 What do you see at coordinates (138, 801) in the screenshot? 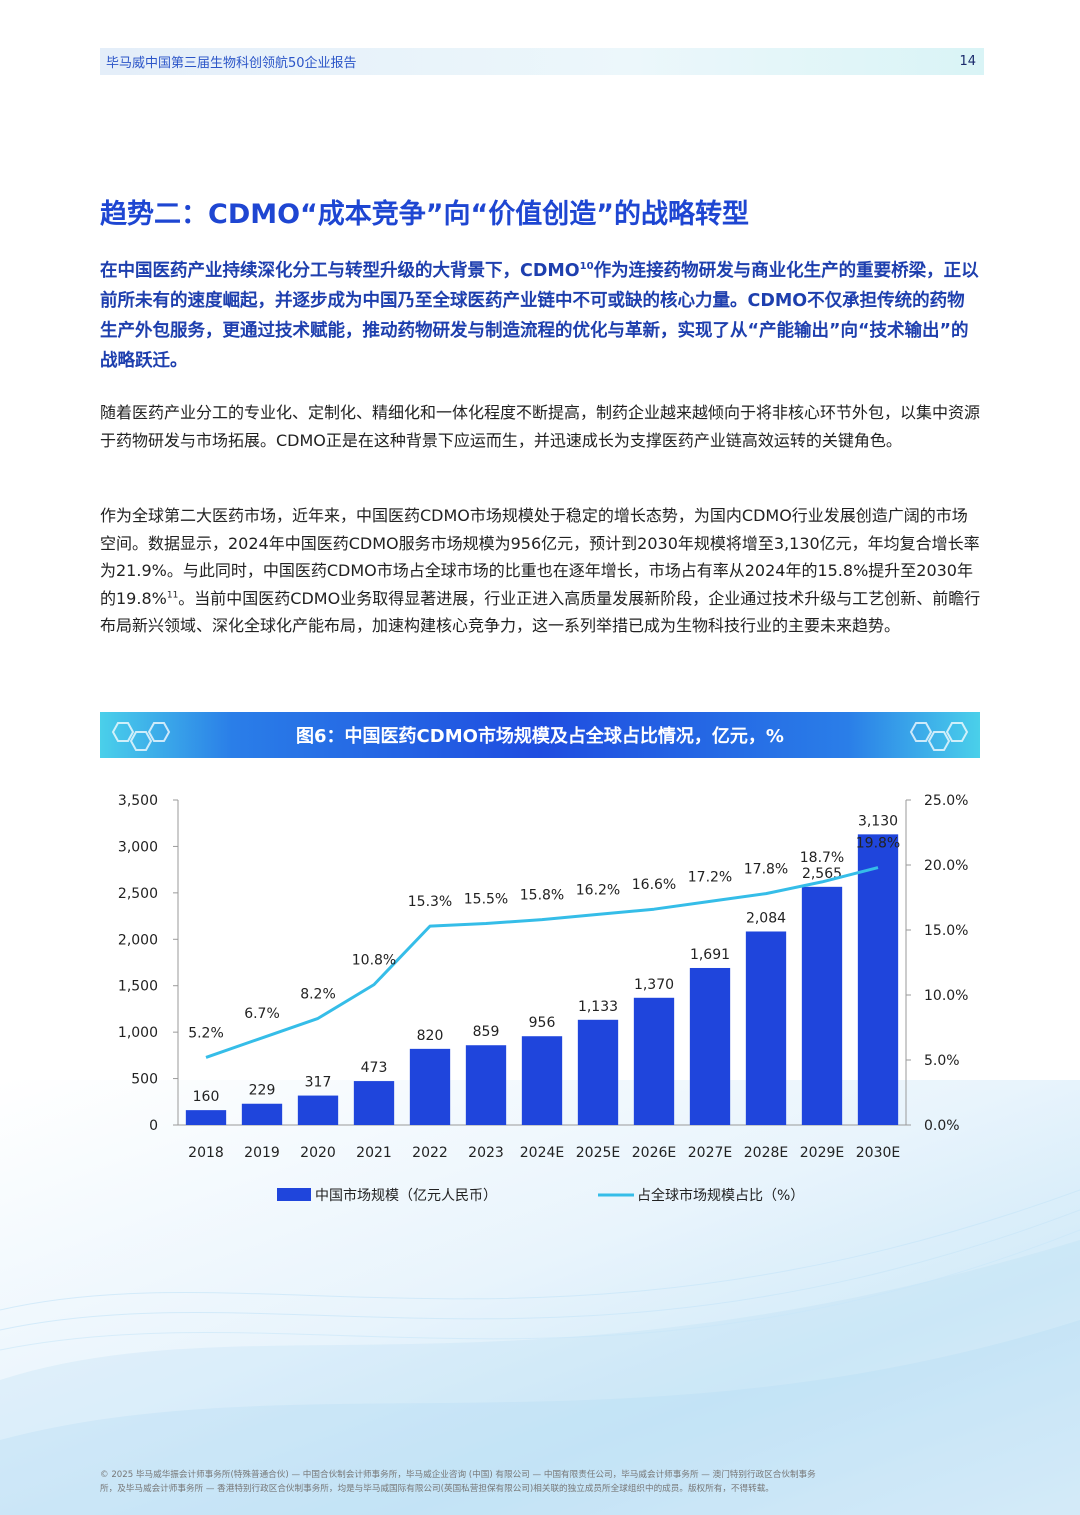
I see `left-axis-tick-label: 3,500` at bounding box center [138, 801].